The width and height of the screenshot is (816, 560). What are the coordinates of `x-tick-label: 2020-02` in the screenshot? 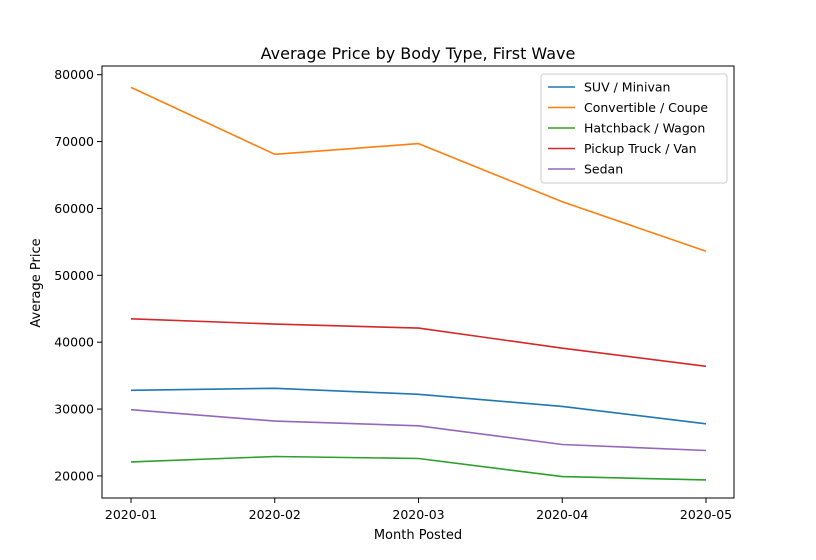 It's located at (275, 514).